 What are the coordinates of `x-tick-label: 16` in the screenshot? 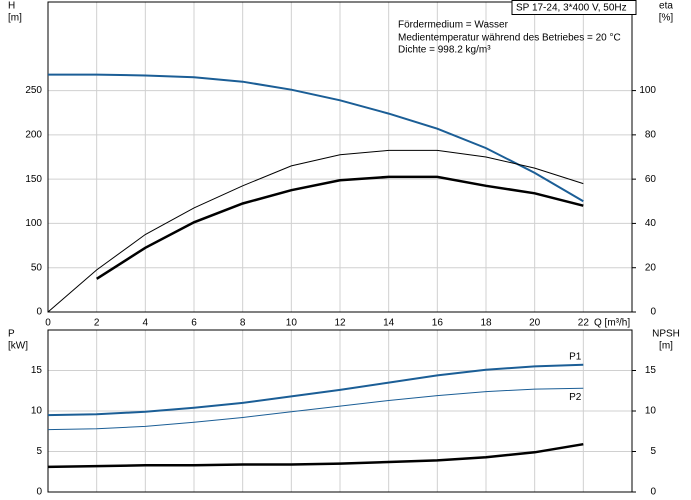 It's located at (438, 323).